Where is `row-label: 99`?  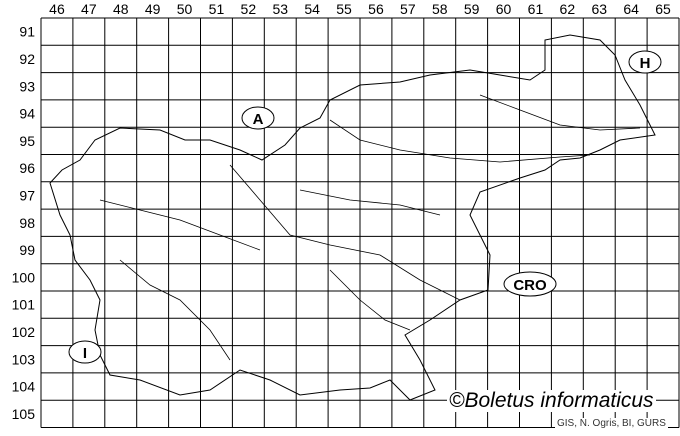
row-label: 99 is located at coordinates (27, 250).